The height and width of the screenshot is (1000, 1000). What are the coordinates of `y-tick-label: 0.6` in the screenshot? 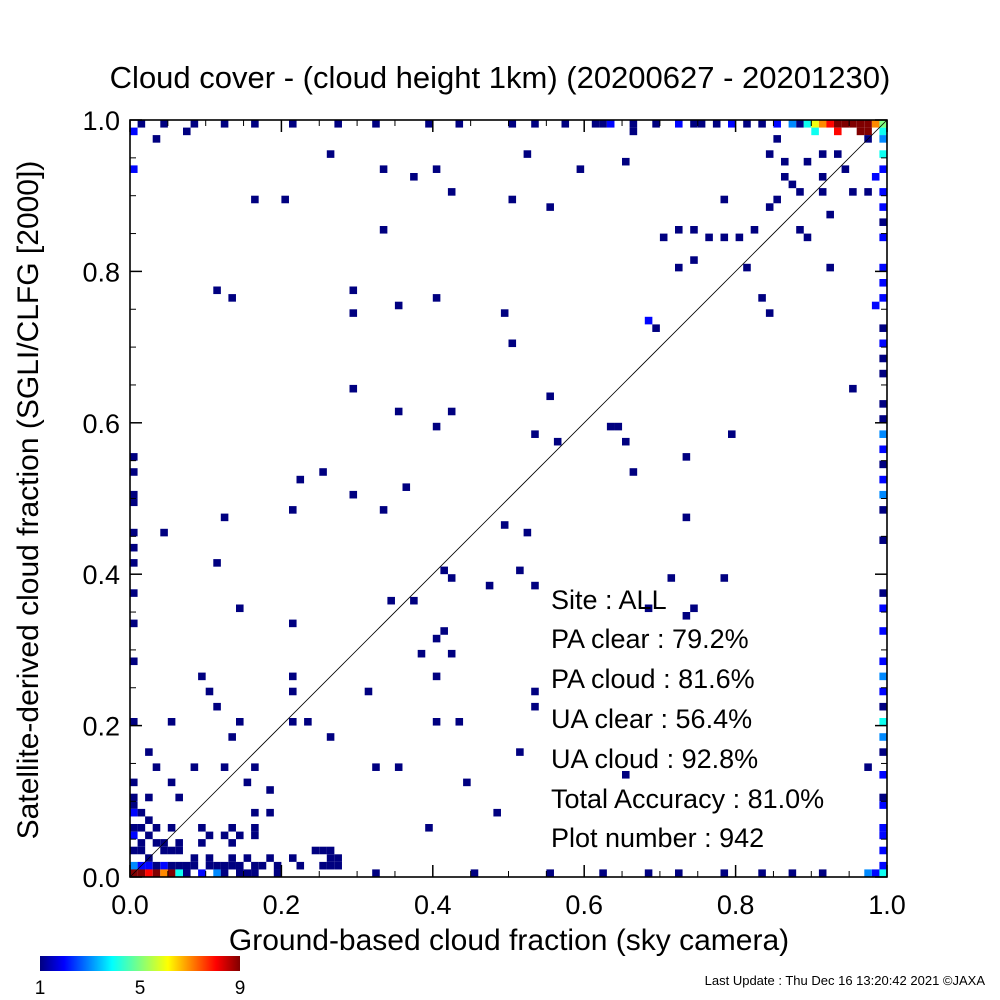 It's located at (101, 424).